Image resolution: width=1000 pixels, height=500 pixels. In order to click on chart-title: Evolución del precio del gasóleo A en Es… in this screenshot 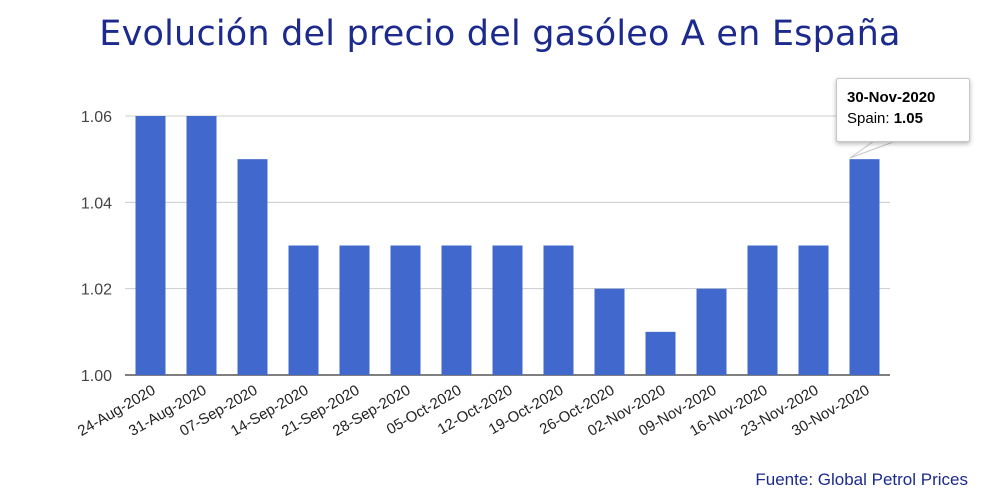, I will do `click(500, 34)`.